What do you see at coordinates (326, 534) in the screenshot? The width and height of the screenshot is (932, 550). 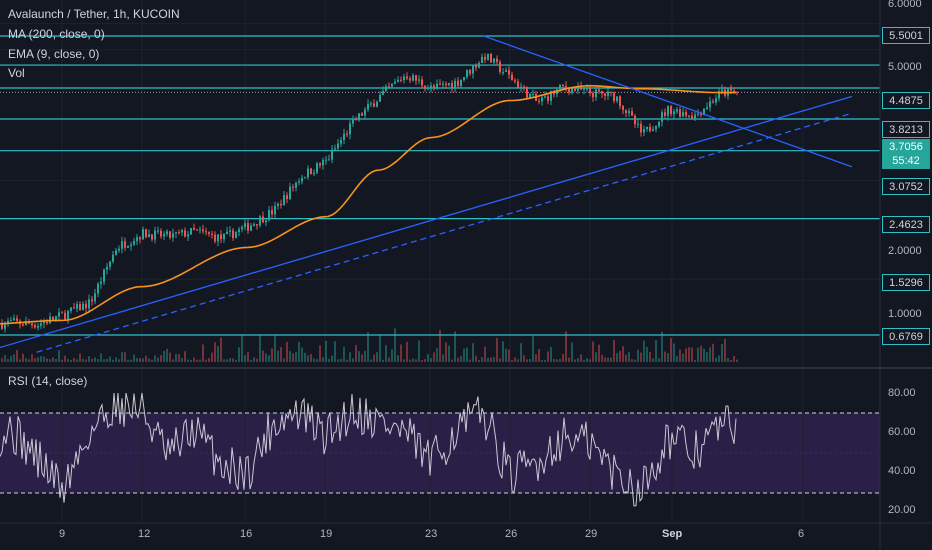 I see `time-tick: 19` at bounding box center [326, 534].